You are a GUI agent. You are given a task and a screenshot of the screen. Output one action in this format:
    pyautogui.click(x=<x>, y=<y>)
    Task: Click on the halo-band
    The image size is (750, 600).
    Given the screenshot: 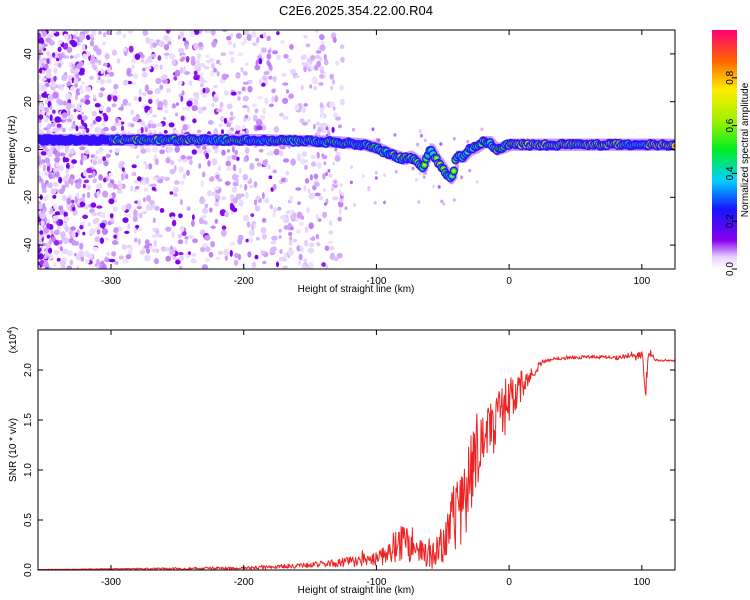 What is the action you would take?
    pyautogui.click(x=677, y=145)
    